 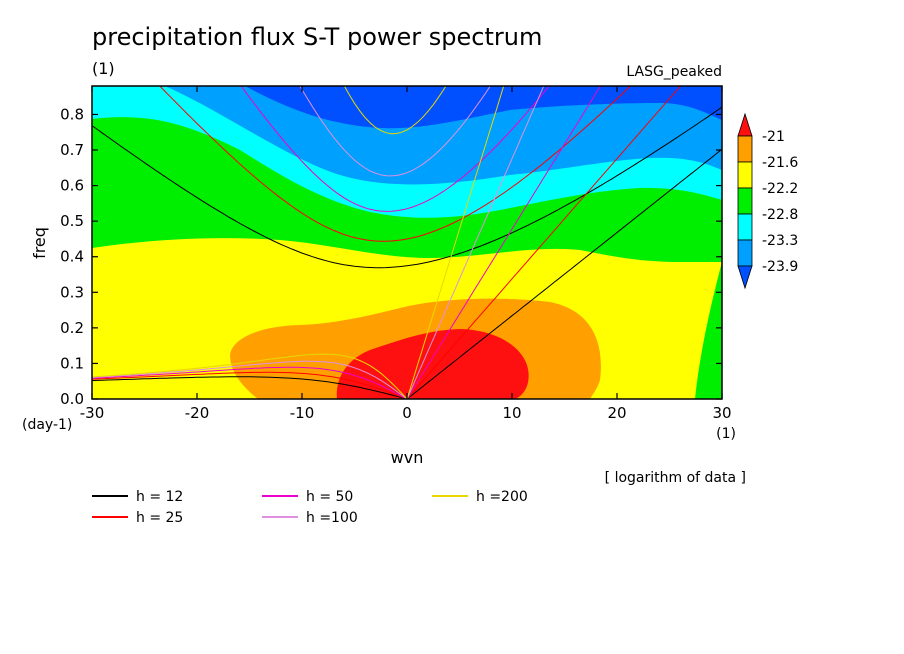 I want to click on x-tick-label: -20, so click(x=197, y=413).